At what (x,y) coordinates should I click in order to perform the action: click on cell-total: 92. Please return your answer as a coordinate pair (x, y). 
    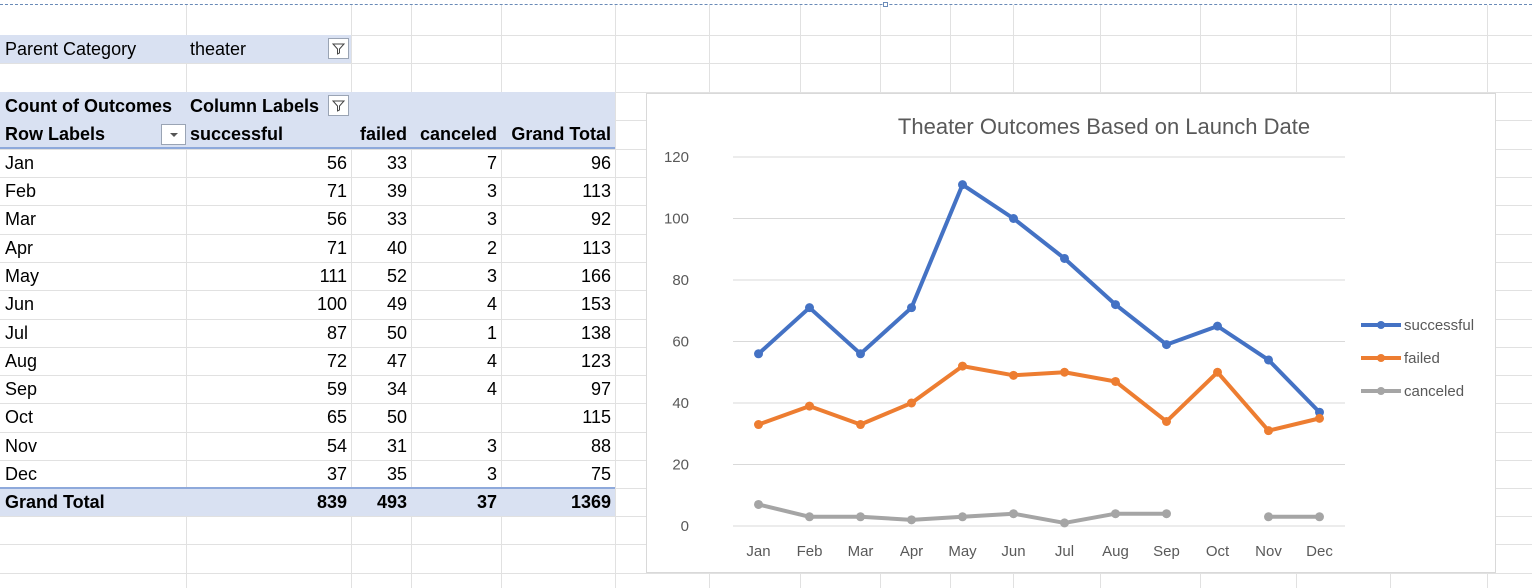
    Looking at the image, I should click on (600, 219).